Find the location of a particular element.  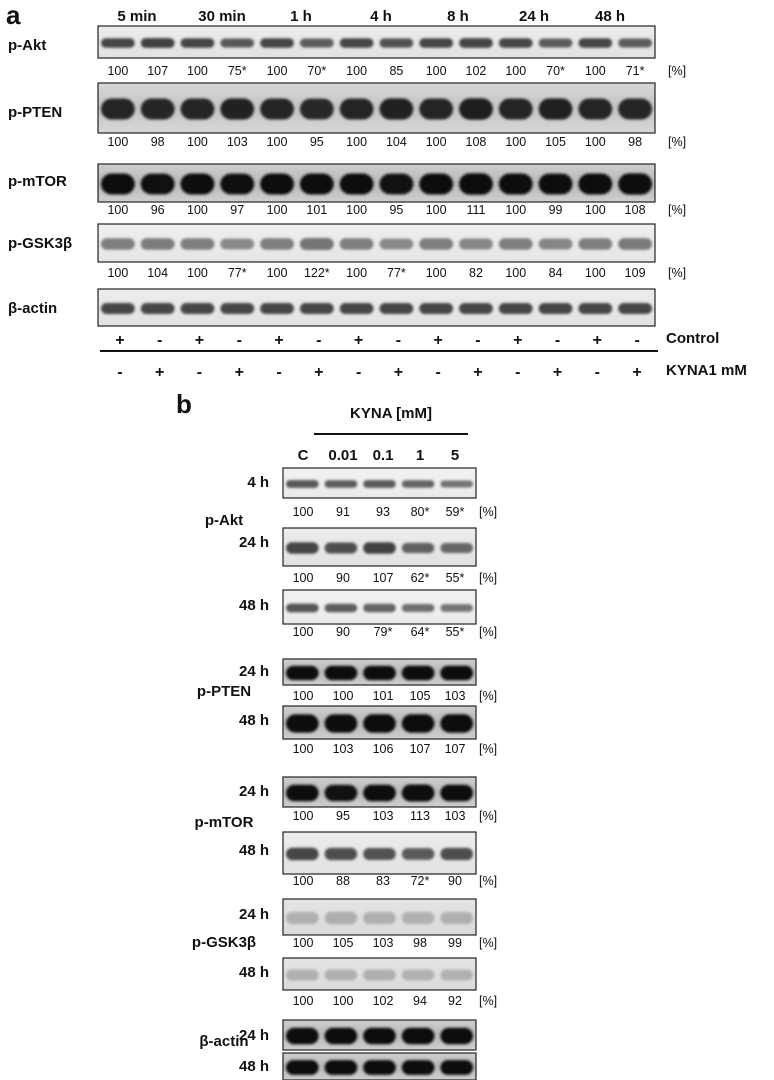

time-label: 48 h is located at coordinates (254, 720).